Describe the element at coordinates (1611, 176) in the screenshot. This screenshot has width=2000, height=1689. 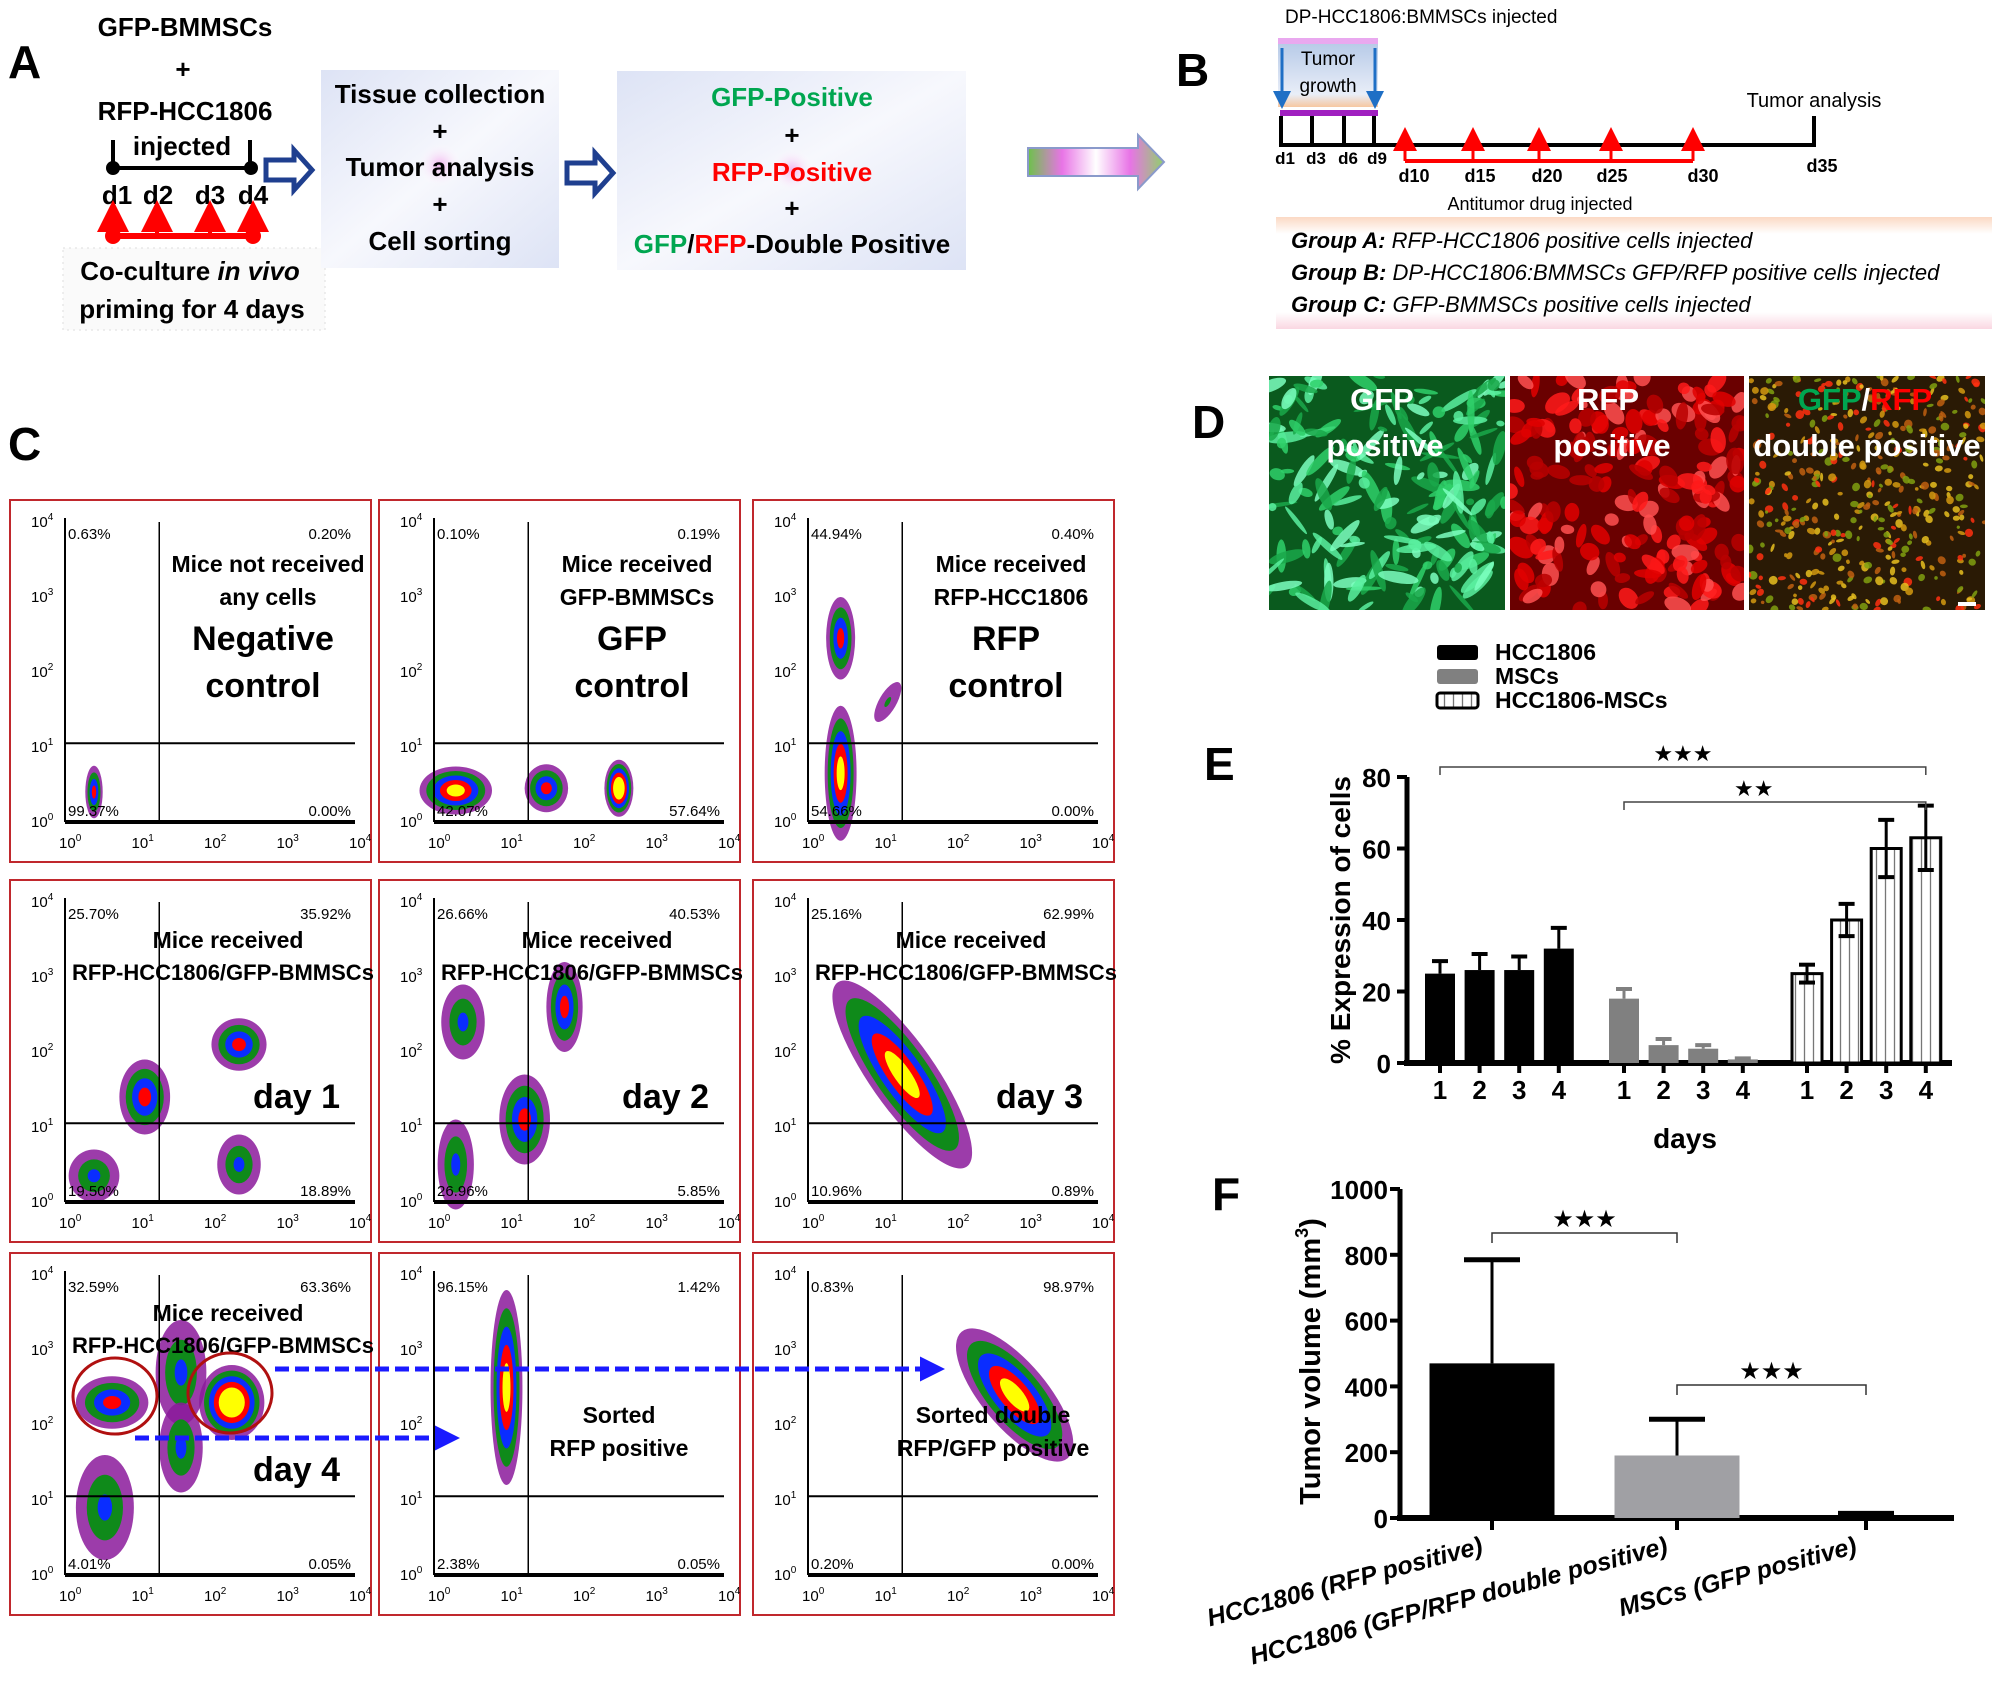
I see `day-label: d25` at that location.